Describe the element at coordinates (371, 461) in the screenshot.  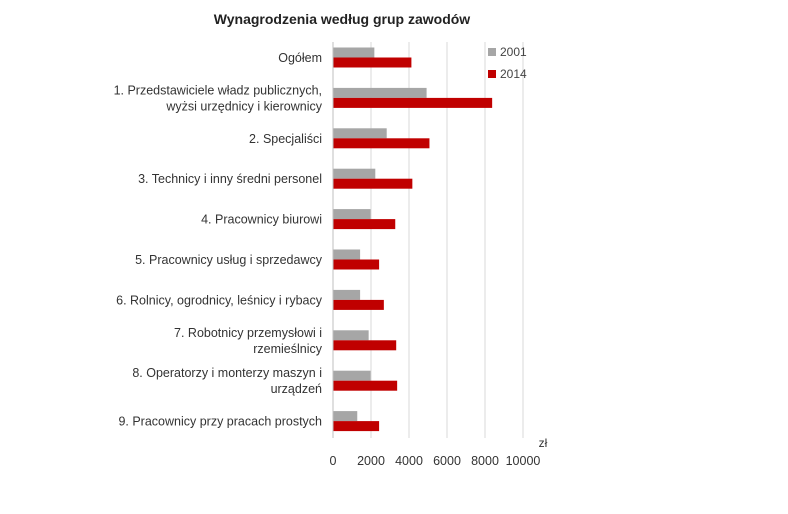
I see `x-tick-label: 2000` at that location.